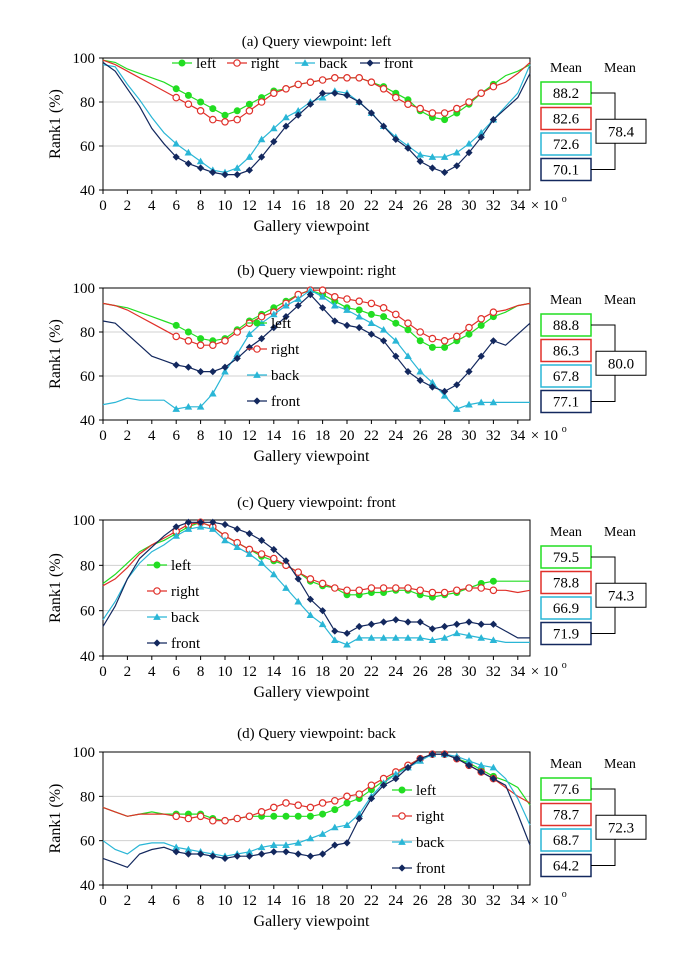 This screenshot has width=677, height=974. I want to click on mean-value-front: 71.9, so click(566, 635).